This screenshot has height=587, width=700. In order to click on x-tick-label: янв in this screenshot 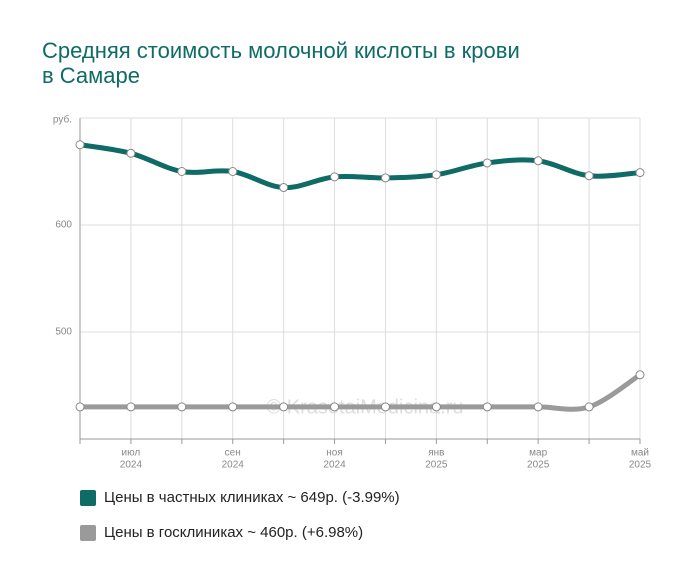, I will do `click(436, 453)`.